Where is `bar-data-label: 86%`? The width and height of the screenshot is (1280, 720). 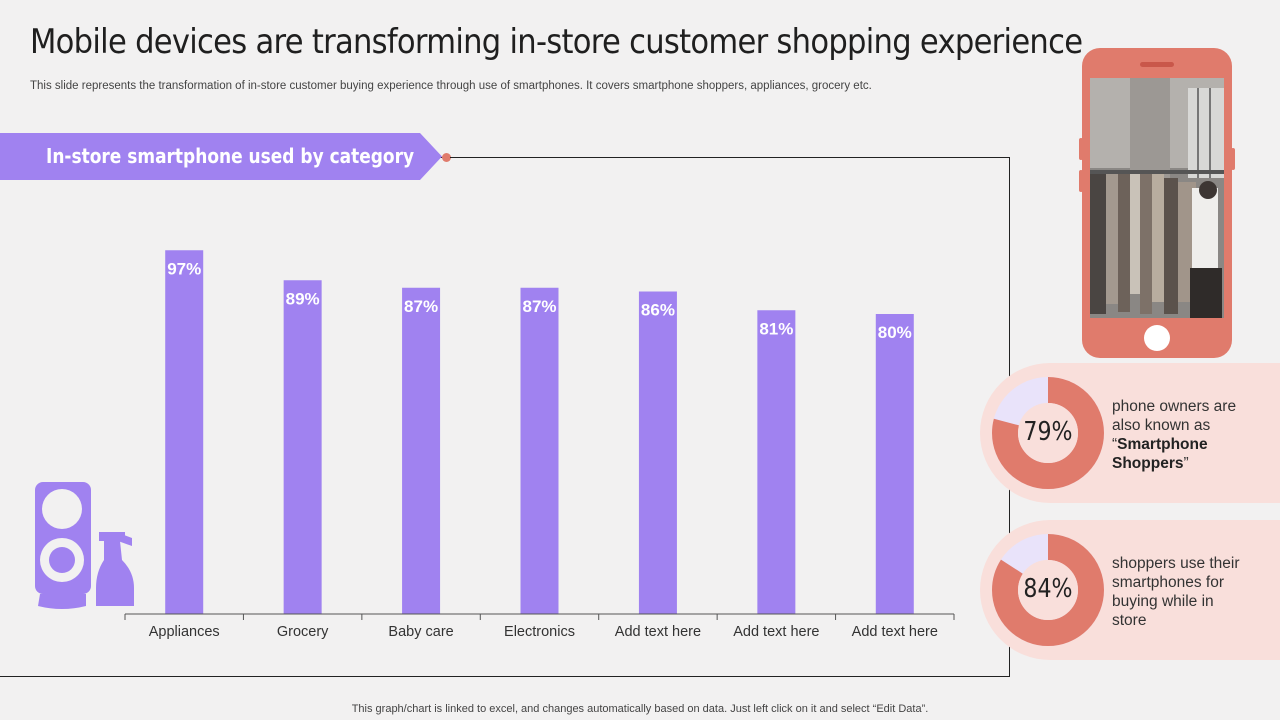
bar-data-label: 86% is located at coordinates (658, 310).